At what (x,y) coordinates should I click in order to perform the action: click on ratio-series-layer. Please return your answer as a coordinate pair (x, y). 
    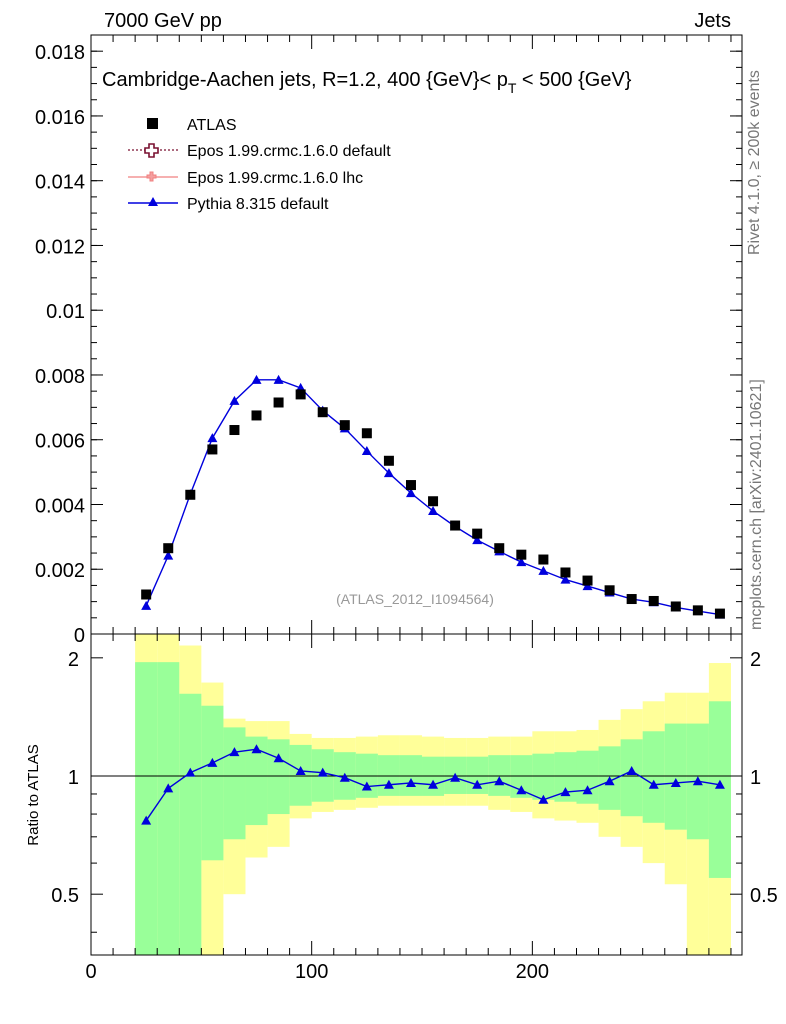
    Looking at the image, I should click on (416, 784).